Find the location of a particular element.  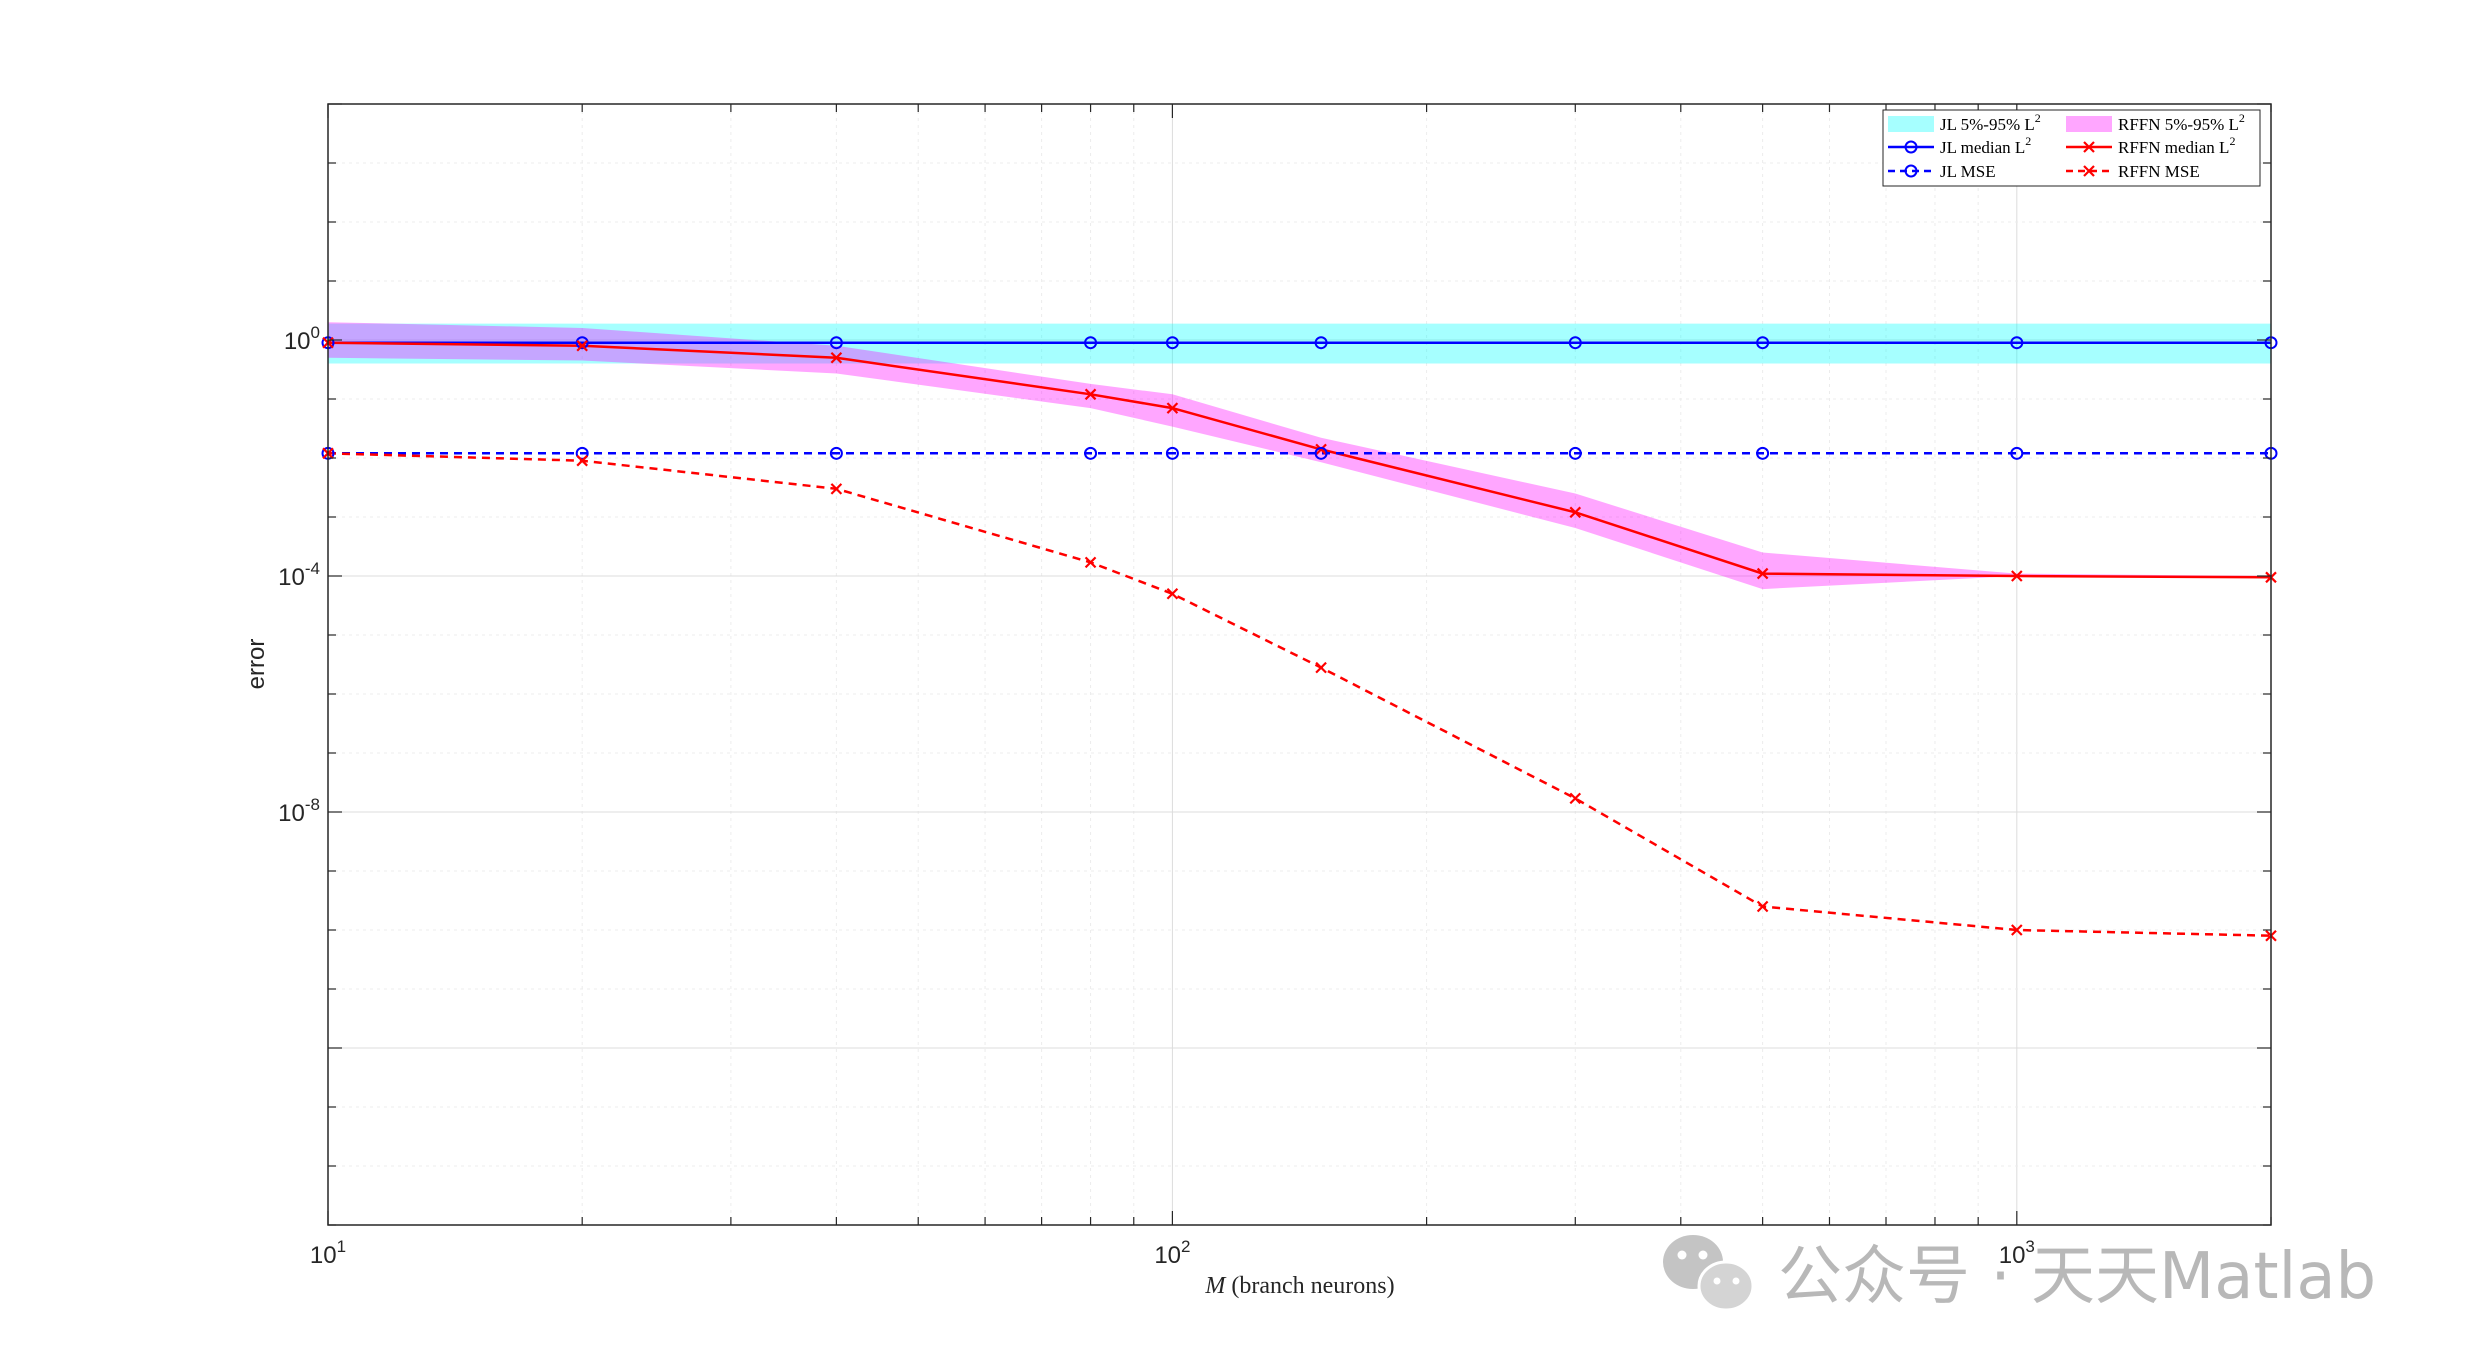

legend-entry-jl-band-label-text: JL 5%-95% L is located at coordinates (1987, 124).